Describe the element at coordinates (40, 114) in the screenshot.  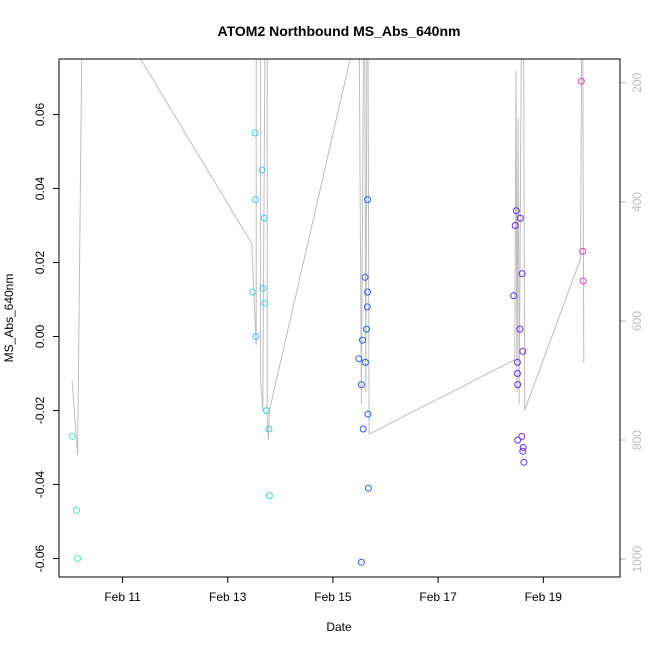
I see `y-tick-label: 0.06` at that location.